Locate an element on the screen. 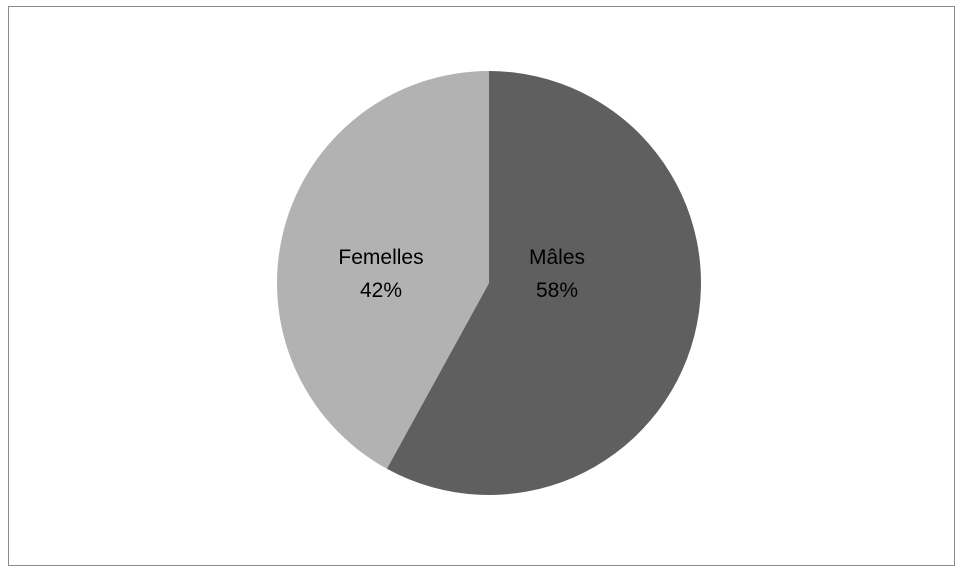 The width and height of the screenshot is (957, 566). slice-label-females-name: Femelles is located at coordinates (380, 257).